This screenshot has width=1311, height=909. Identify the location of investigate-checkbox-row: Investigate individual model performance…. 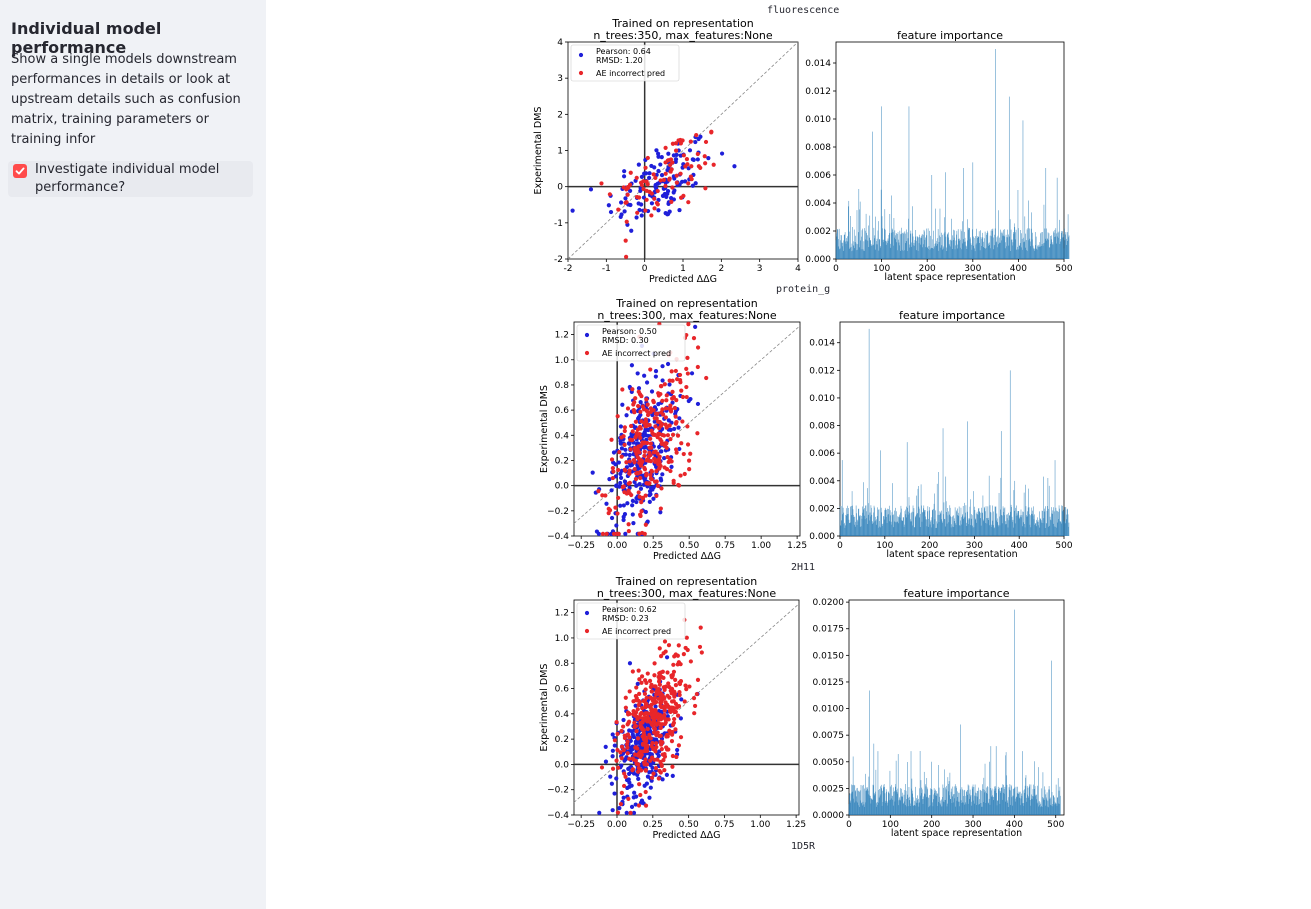
(130, 179).